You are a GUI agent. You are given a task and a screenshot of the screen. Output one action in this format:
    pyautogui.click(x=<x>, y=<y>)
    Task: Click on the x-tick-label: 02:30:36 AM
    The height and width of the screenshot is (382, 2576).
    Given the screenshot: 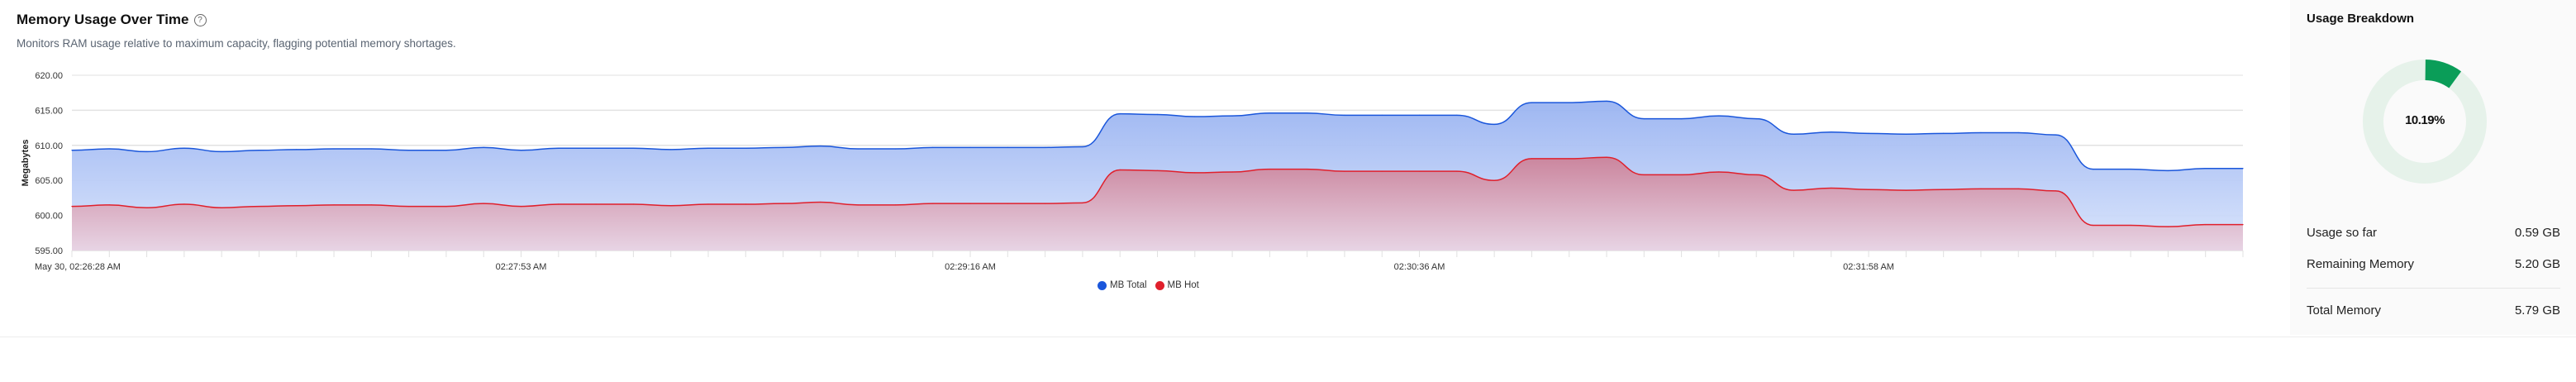 What is the action you would take?
    pyautogui.click(x=1419, y=267)
    